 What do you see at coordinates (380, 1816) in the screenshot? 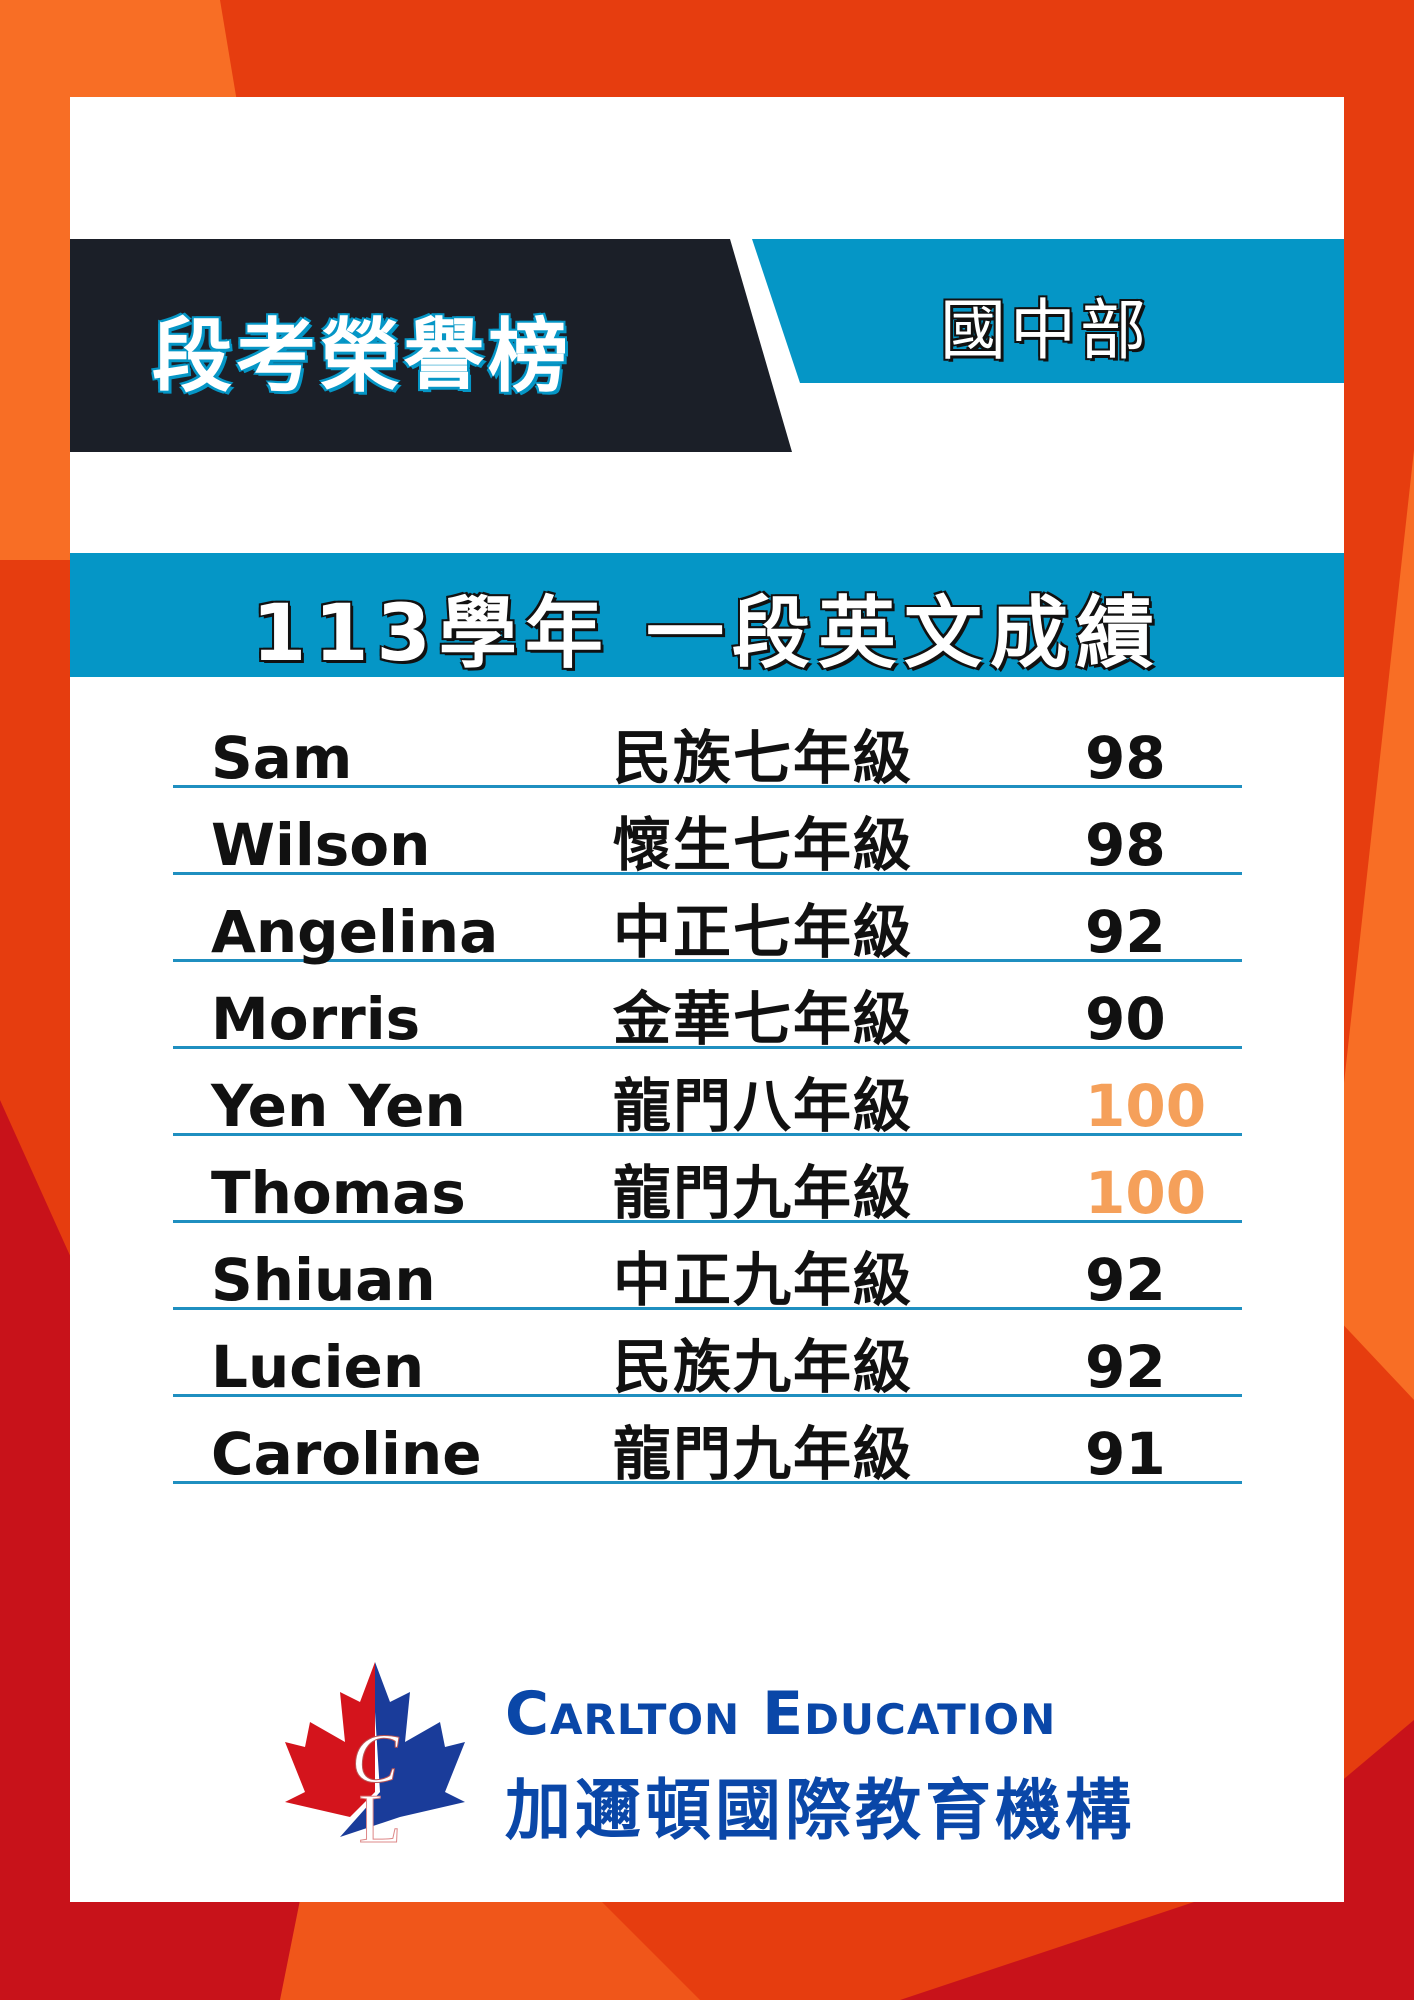
I see `svg-text: L` at bounding box center [380, 1816].